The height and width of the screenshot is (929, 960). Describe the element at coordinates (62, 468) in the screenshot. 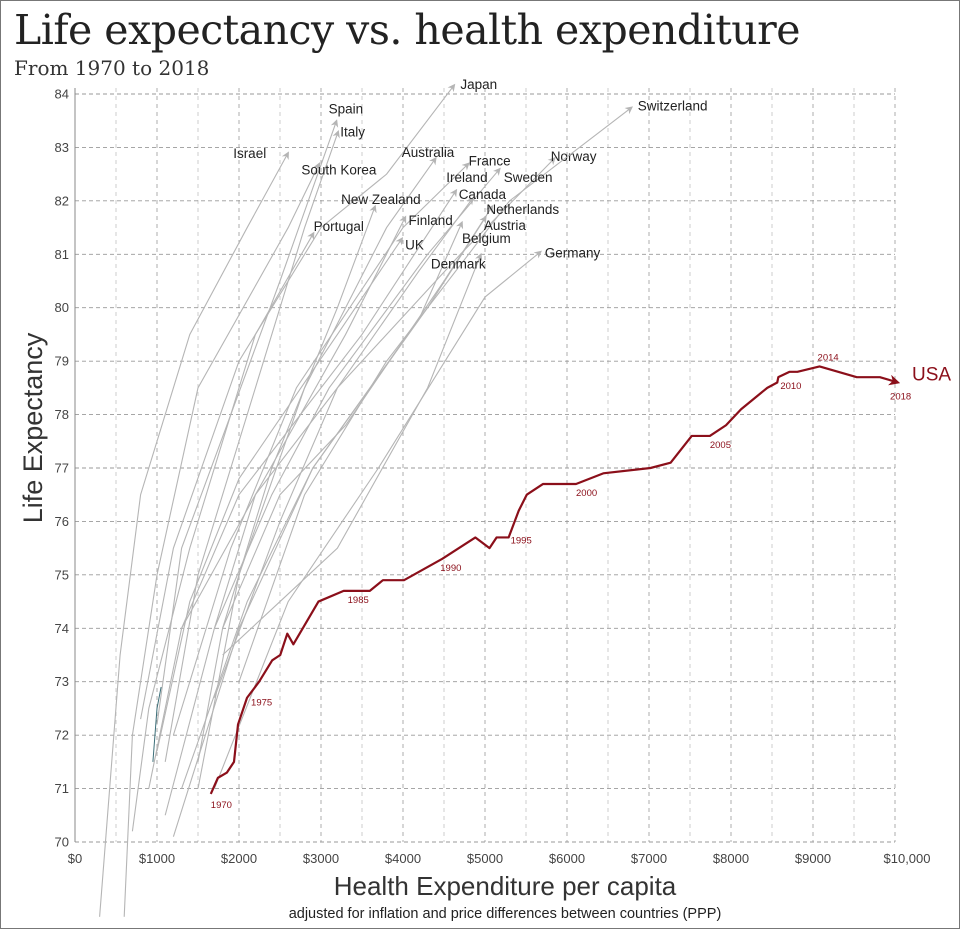

I see `y-tick-label: 77` at that location.